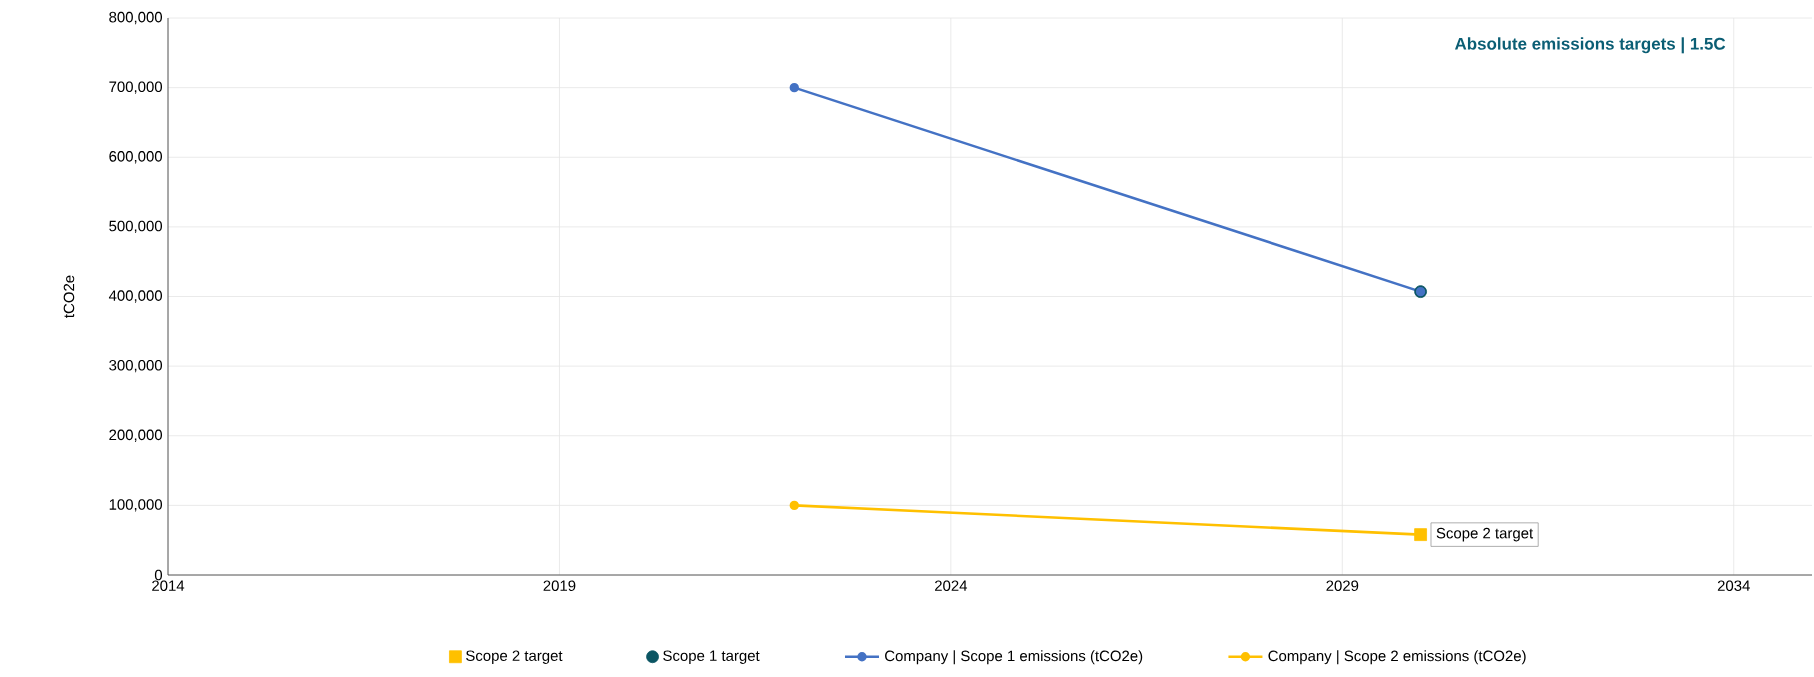 Image resolution: width=1814 pixels, height=677 pixels. I want to click on y-tick-label: 400,000, so click(135, 296).